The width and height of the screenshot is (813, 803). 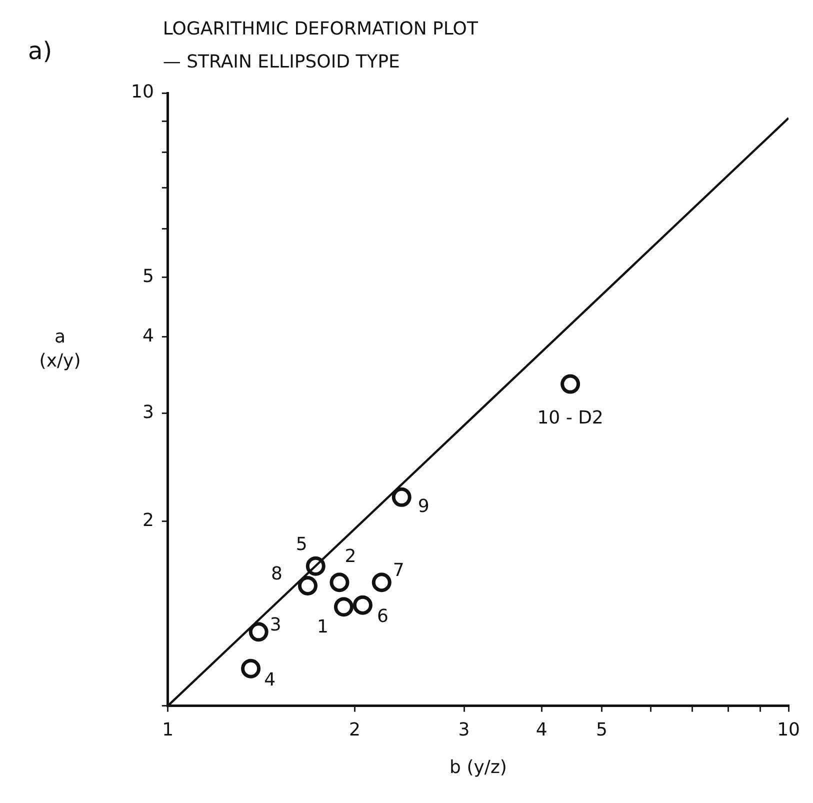 What do you see at coordinates (320, 29) in the screenshot?
I see `chart-title: LOGARITHMIC DEFORMATION PLOT` at bounding box center [320, 29].